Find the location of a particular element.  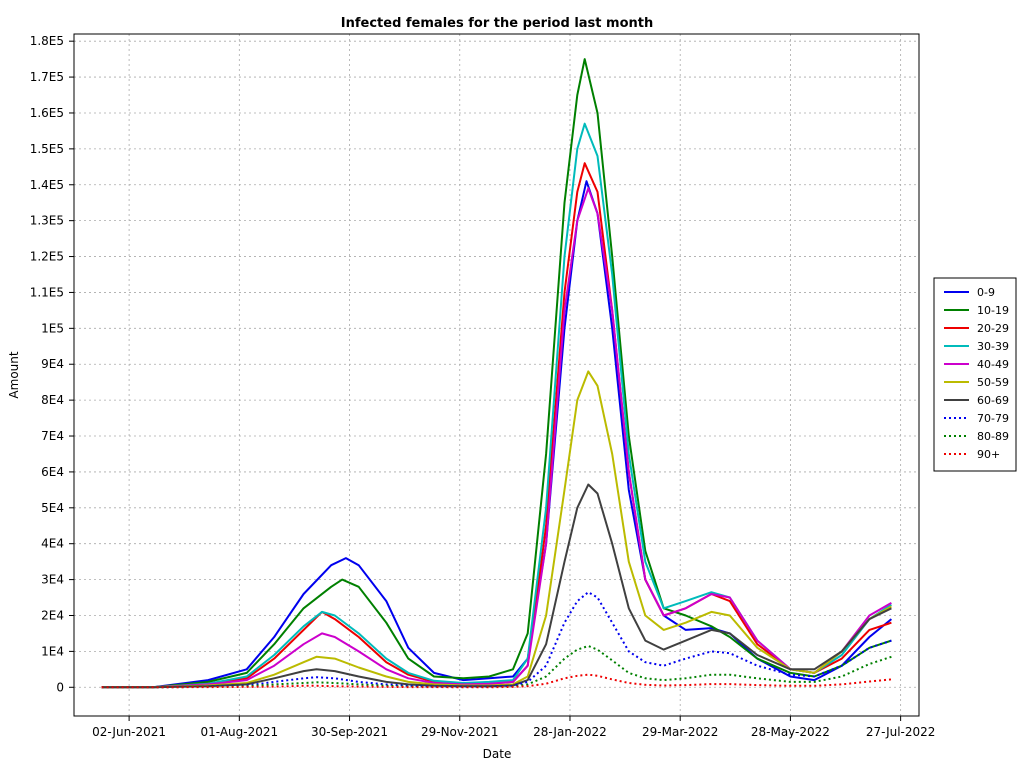

legend-label-0-9: 0-9 is located at coordinates (986, 292).